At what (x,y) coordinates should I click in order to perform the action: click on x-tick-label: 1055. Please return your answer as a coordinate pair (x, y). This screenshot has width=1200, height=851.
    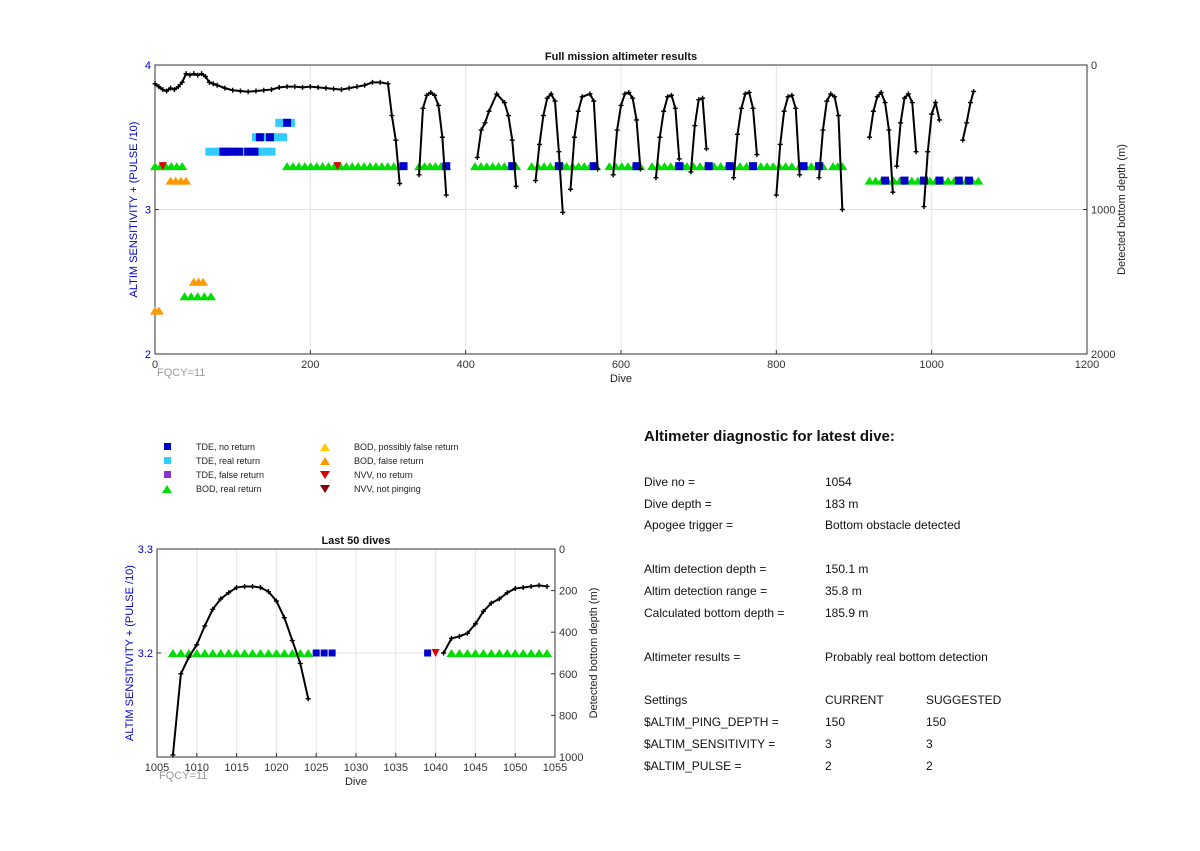
    Looking at the image, I should click on (555, 768).